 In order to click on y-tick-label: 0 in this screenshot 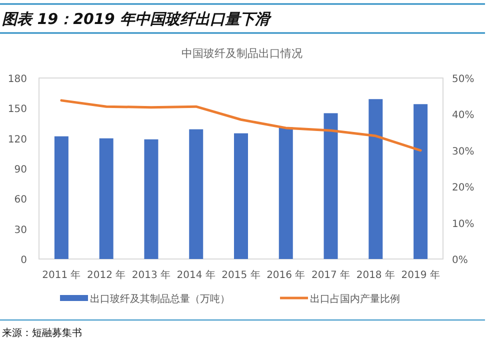, I will do `click(23, 260)`.